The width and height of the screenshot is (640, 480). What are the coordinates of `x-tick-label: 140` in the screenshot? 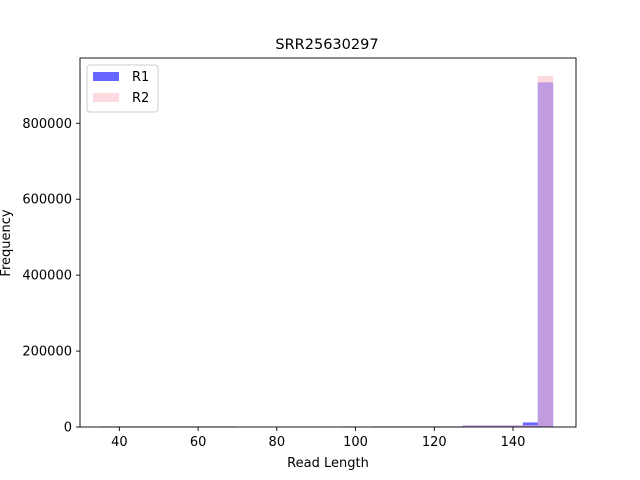 It's located at (513, 442).